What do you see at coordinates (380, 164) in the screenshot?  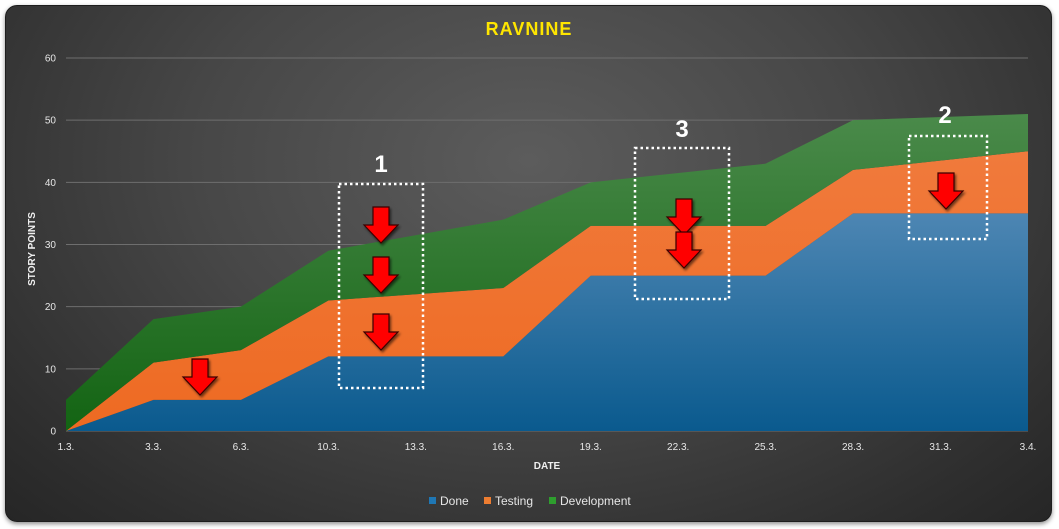 I see `annotation-label: 1` at bounding box center [380, 164].